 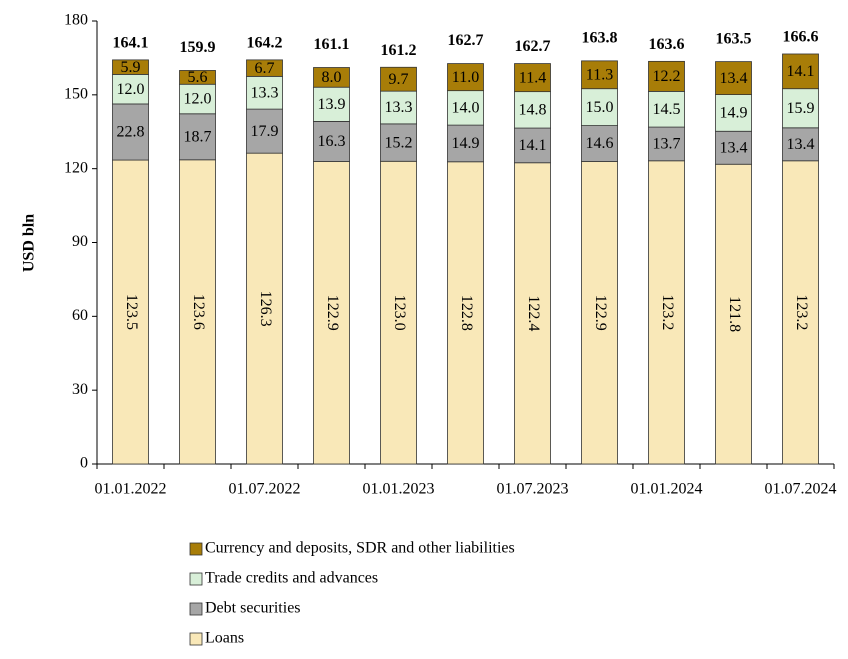 I want to click on value-label: 6.7, so click(x=265, y=68).